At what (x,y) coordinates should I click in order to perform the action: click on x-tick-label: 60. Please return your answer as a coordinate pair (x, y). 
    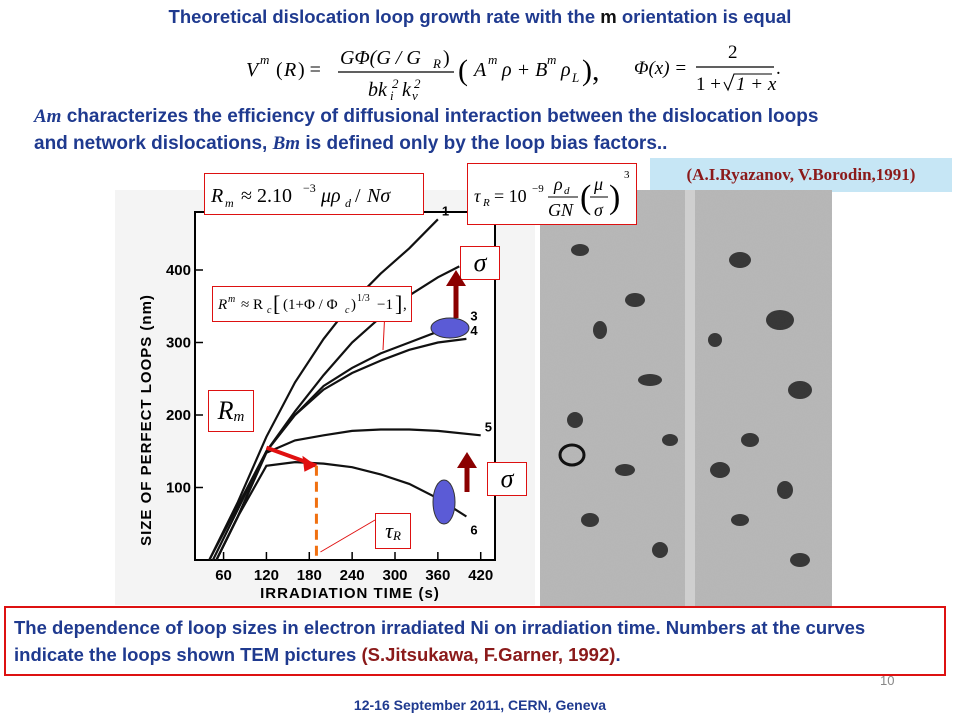
    Looking at the image, I should click on (223, 575).